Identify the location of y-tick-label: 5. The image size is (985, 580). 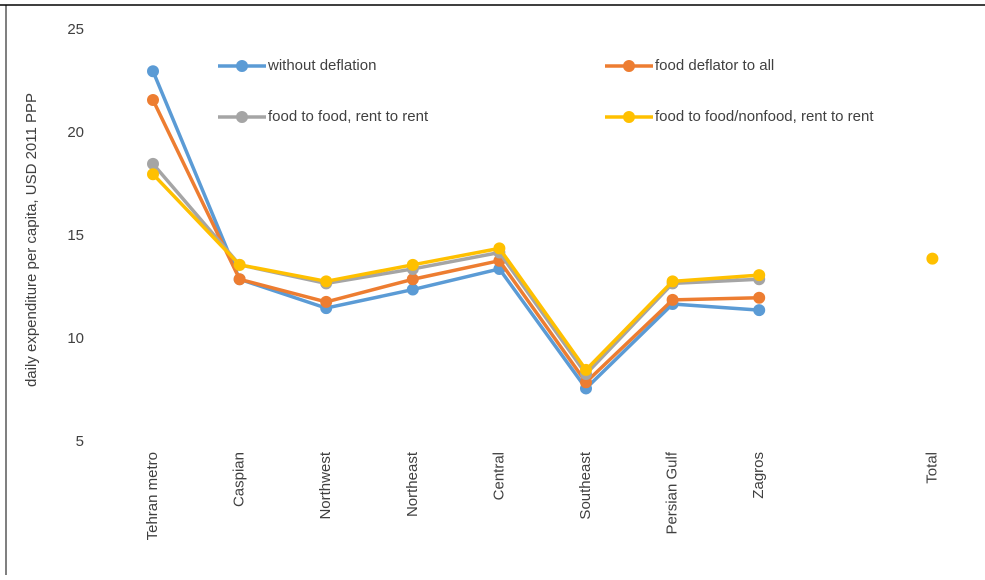
(80, 441).